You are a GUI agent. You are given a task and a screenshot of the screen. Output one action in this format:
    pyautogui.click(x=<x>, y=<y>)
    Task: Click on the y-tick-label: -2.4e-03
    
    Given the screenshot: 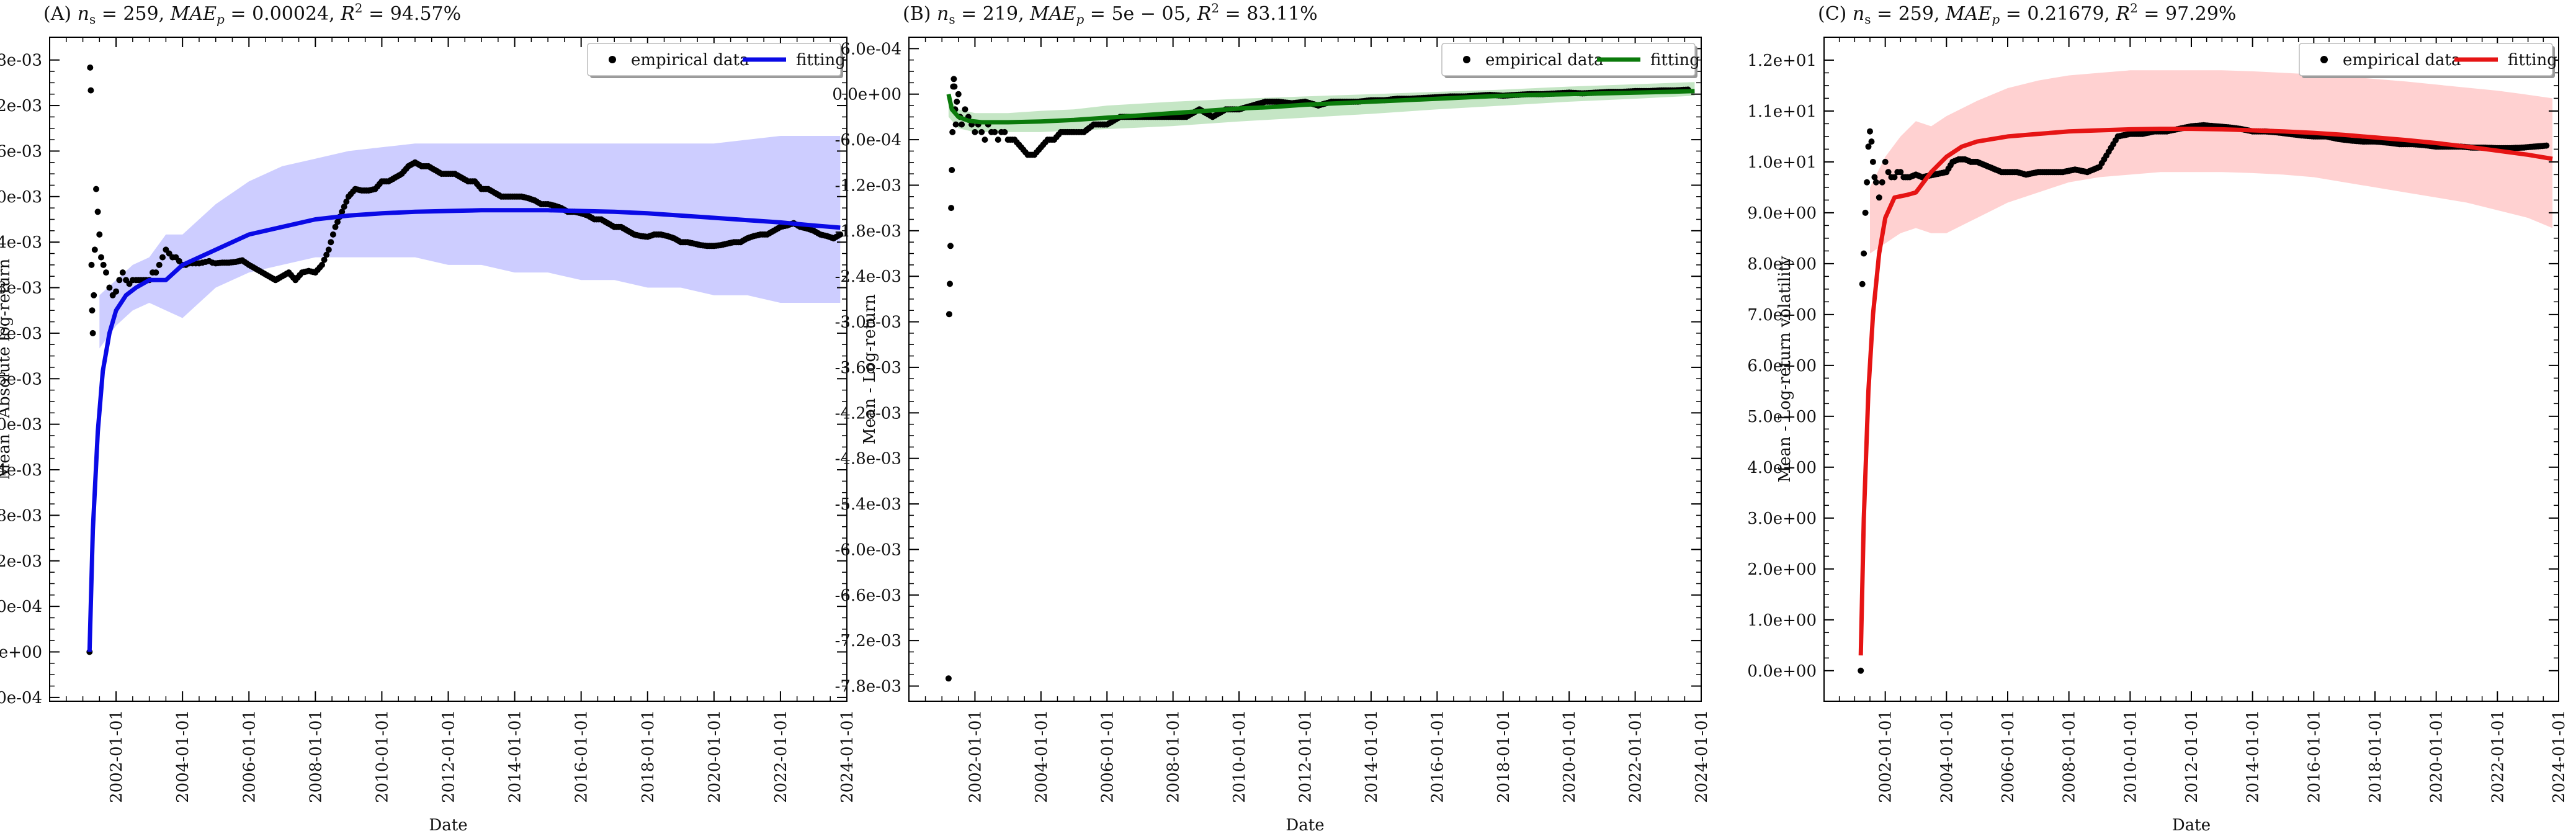 What is the action you would take?
    pyautogui.click(x=868, y=277)
    